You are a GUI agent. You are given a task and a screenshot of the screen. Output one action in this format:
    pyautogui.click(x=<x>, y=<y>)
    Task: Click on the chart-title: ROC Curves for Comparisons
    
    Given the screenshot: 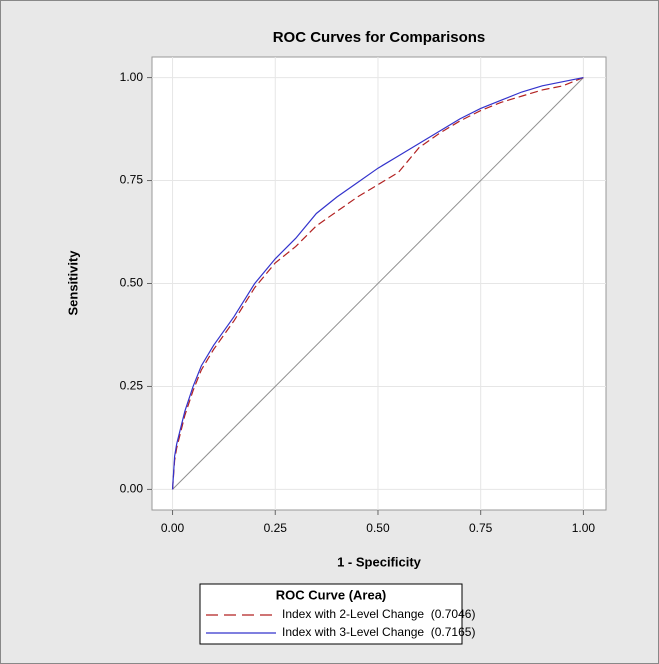 What is the action you would take?
    pyautogui.click(x=379, y=37)
    